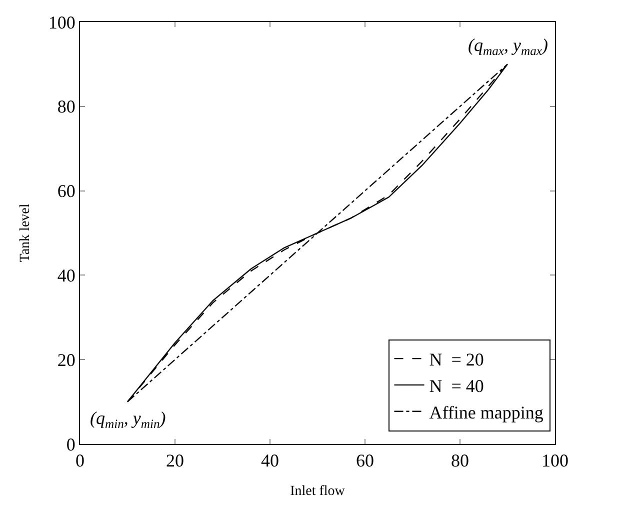  I want to click on y-tick-label: 0, so click(71, 444).